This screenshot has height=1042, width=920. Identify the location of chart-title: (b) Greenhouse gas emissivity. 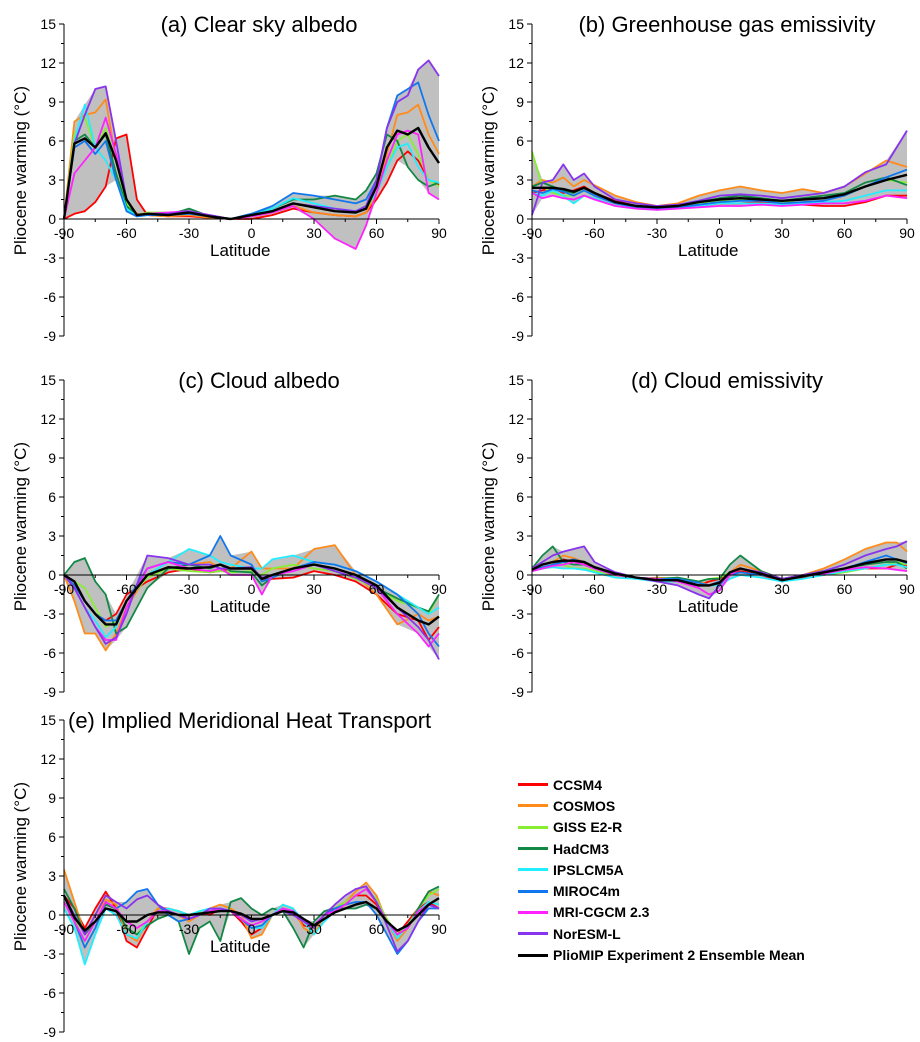
(726, 24).